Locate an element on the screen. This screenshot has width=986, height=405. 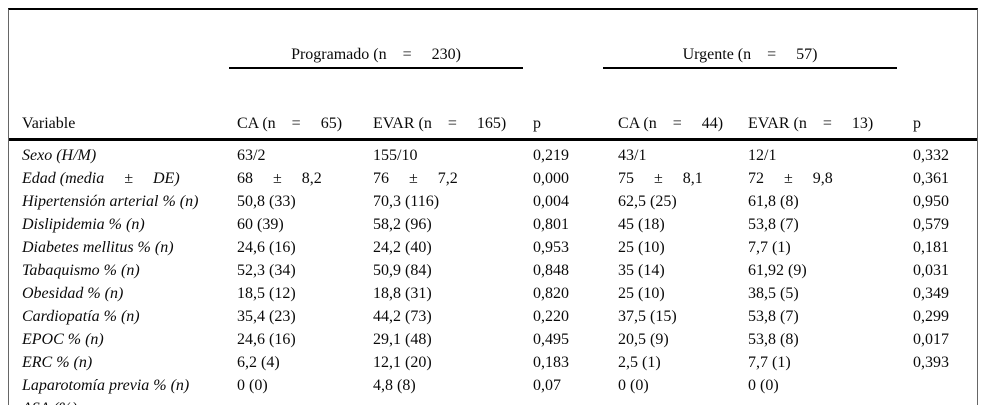
cell-p-programado: 0,848 is located at coordinates (551, 270).